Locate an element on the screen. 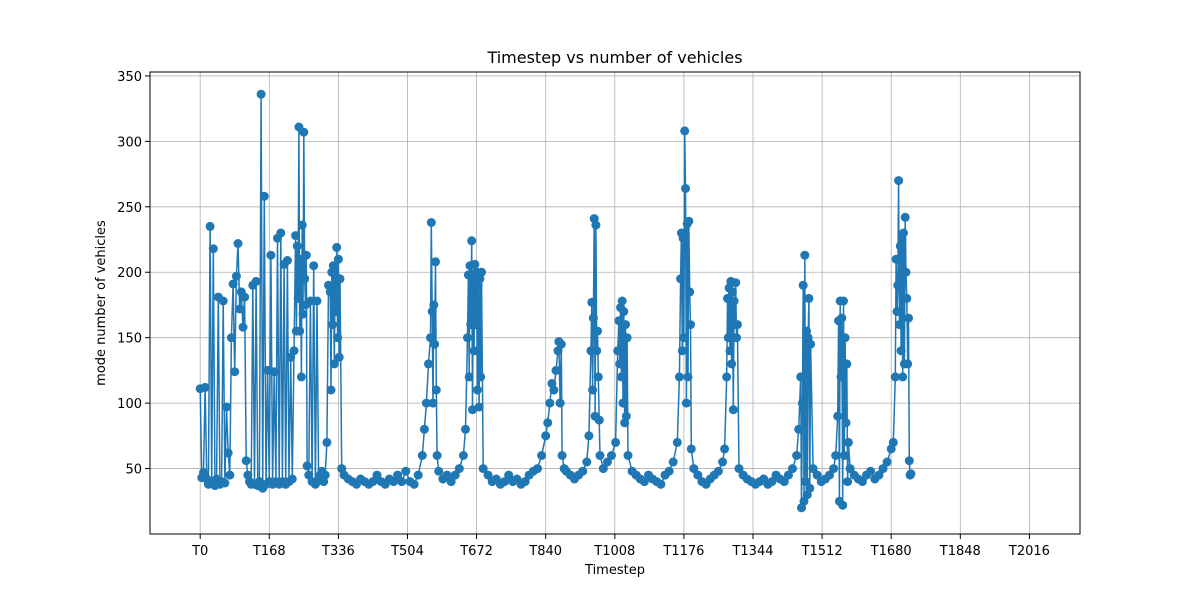 This screenshot has width=1200, height=604. y-tick-label: 100 is located at coordinates (129, 404).